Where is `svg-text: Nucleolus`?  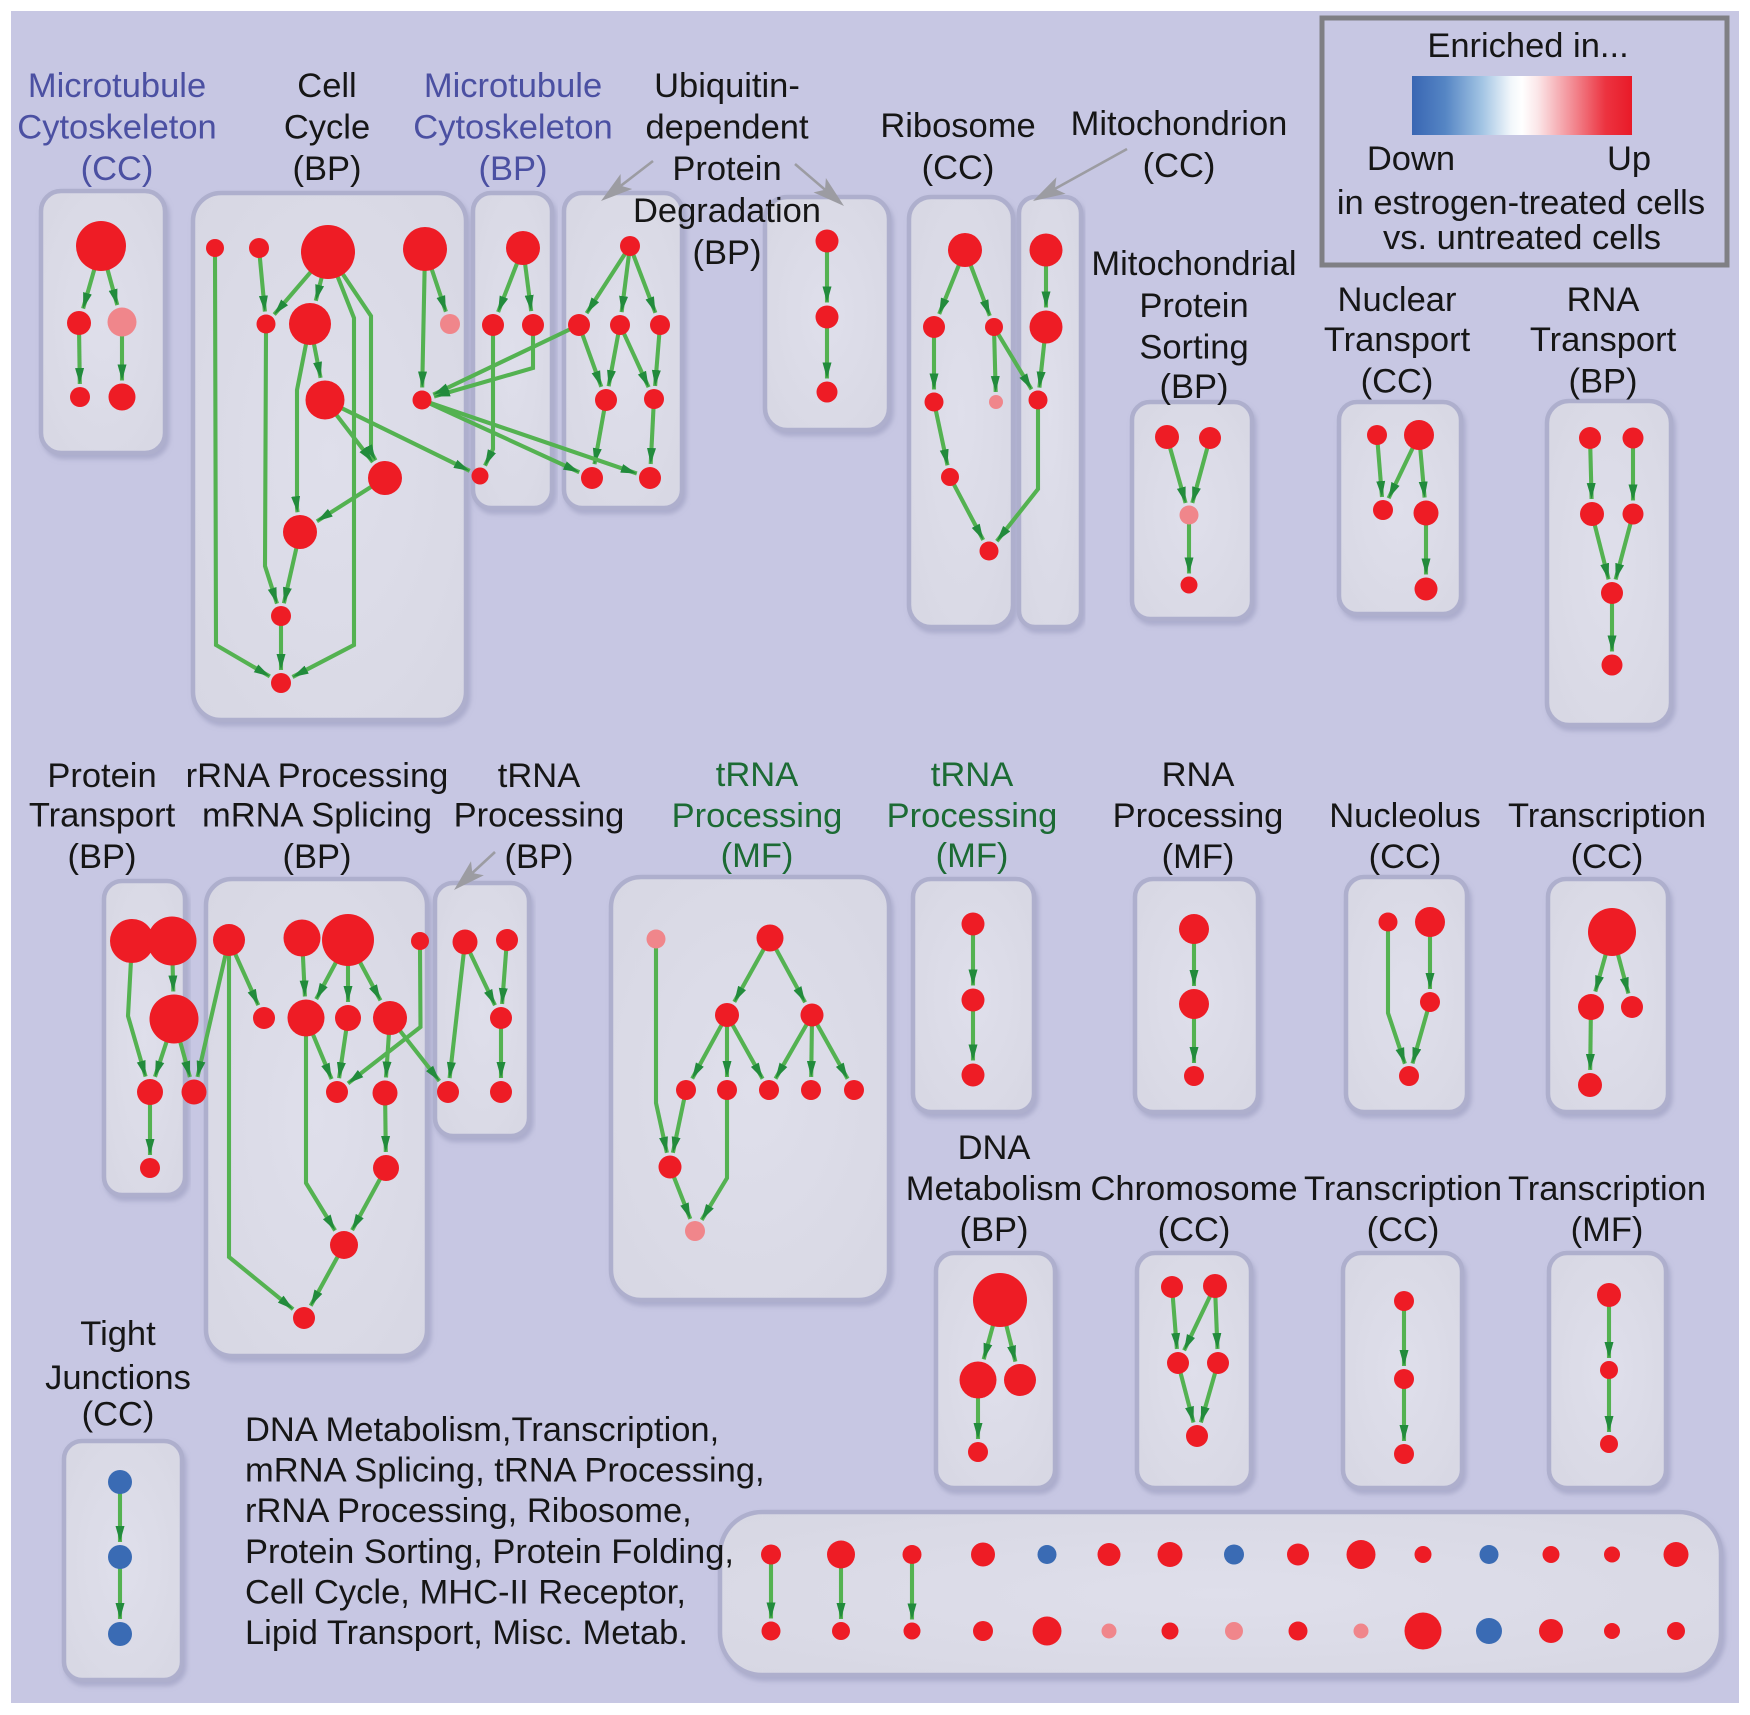
svg-text: Nucleolus is located at coordinates (1405, 816).